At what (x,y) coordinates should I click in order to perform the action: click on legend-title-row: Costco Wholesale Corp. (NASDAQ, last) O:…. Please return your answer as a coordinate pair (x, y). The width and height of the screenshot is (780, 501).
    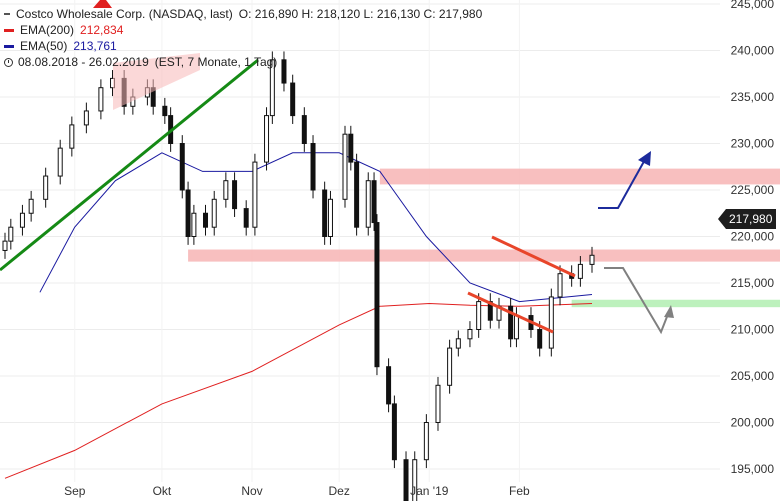
    Looking at the image, I should click on (243, 14).